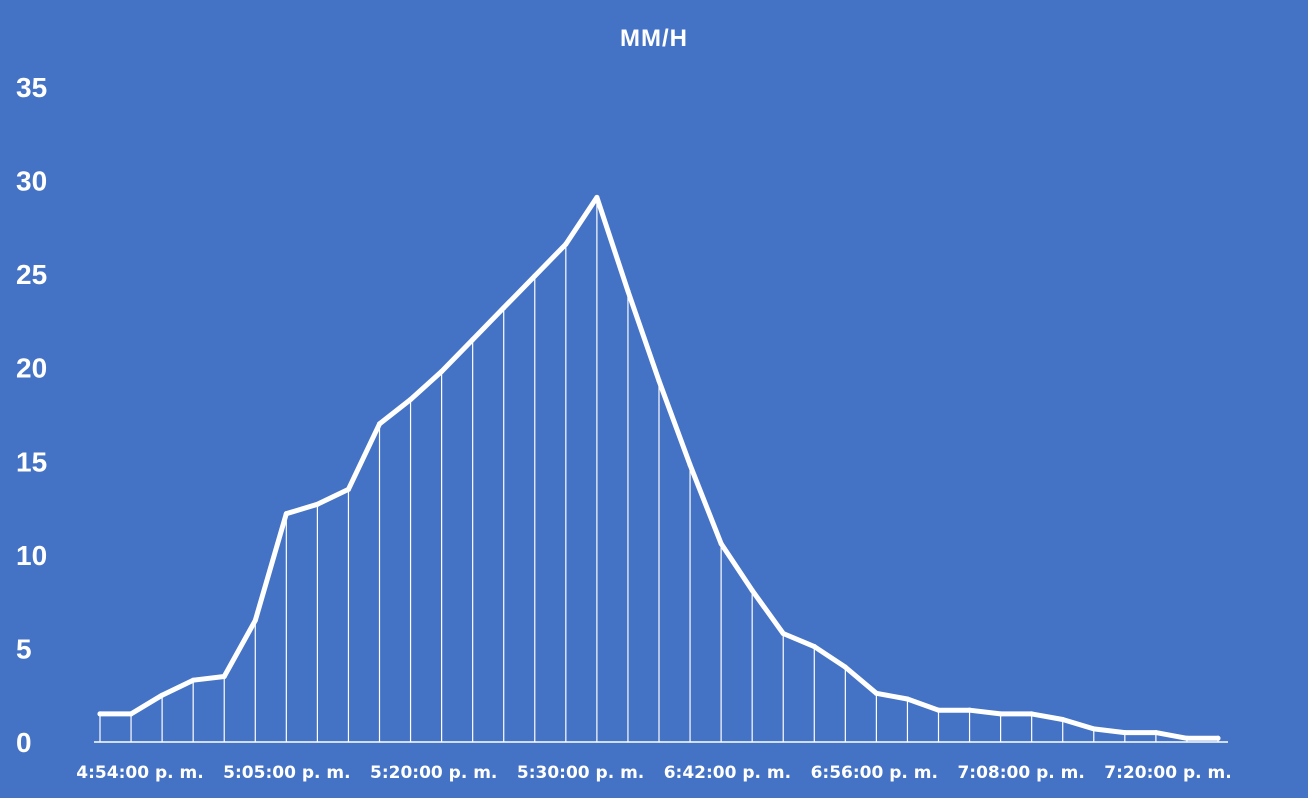 The image size is (1308, 798). Describe the element at coordinates (31, 274) in the screenshot. I see `y-tick-label: 25` at that location.